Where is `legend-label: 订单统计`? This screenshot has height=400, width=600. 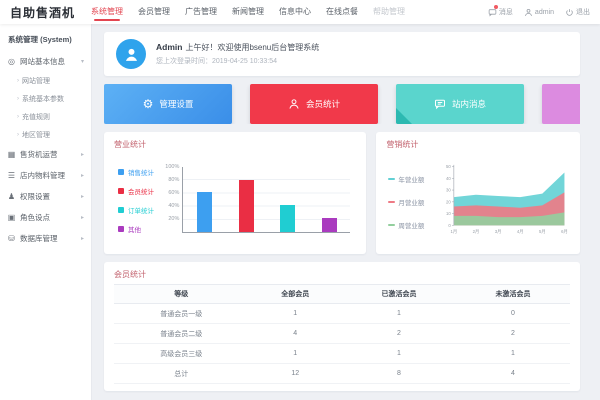
legend-label: 订单统计 is located at coordinates (141, 211).